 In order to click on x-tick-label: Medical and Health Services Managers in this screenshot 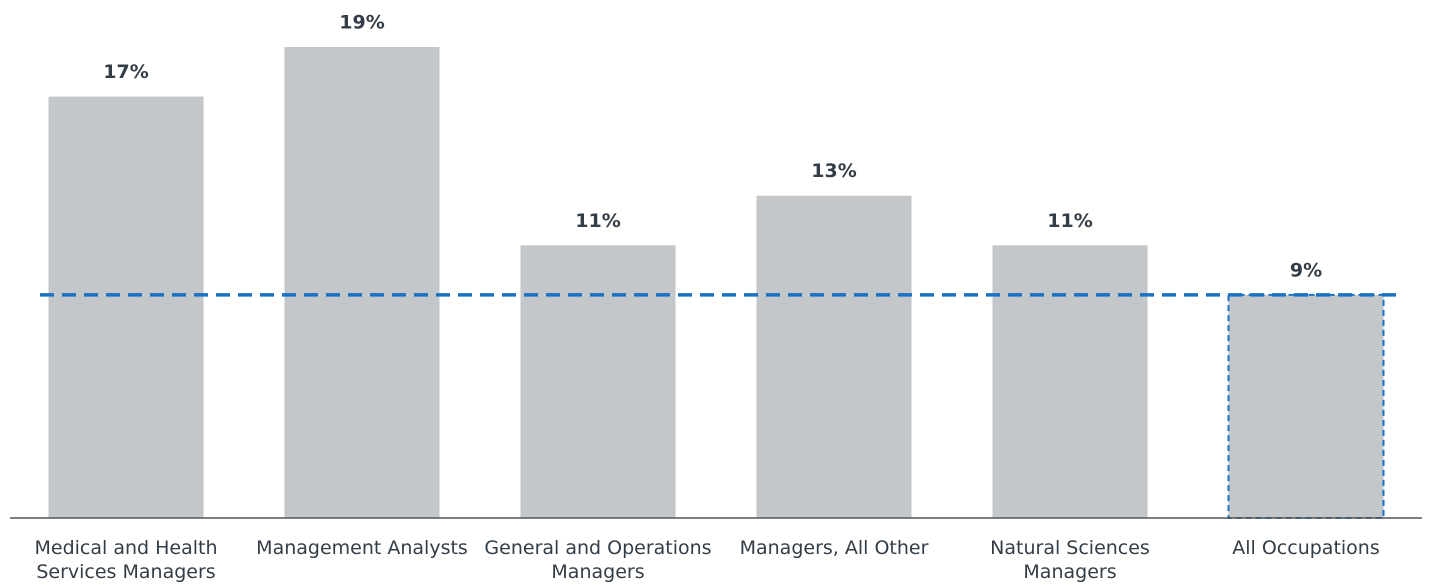, I will do `click(126, 560)`.